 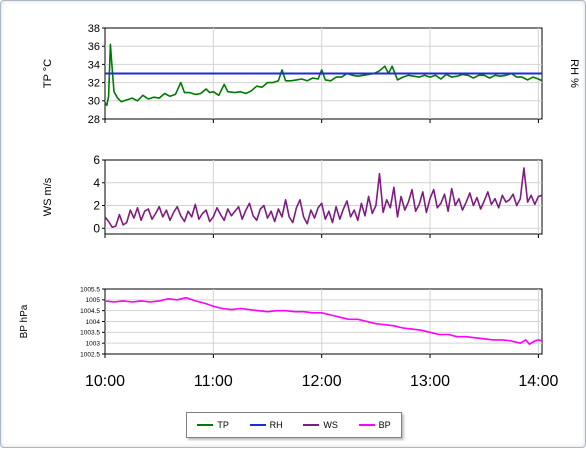 What do you see at coordinates (330, 425) in the screenshot?
I see `legend-label-ws: WS` at bounding box center [330, 425].